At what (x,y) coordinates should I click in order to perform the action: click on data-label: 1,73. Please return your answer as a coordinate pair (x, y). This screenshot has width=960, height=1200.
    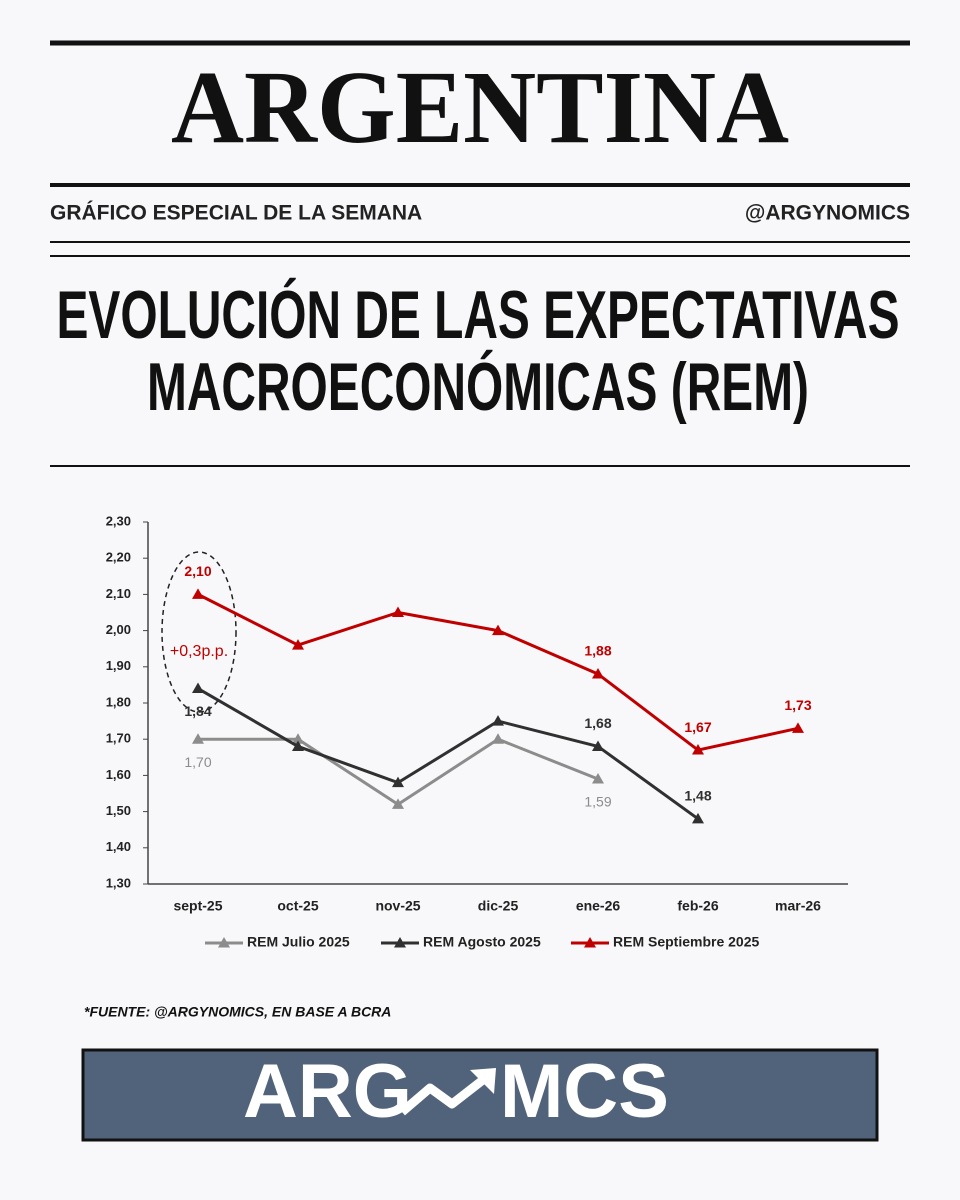
    Looking at the image, I should click on (797, 705).